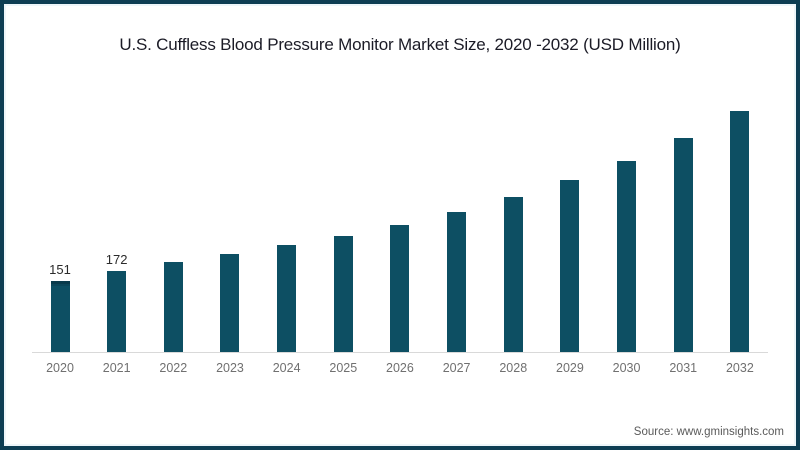 The width and height of the screenshot is (800, 450). I want to click on bar-2027, so click(457, 282).